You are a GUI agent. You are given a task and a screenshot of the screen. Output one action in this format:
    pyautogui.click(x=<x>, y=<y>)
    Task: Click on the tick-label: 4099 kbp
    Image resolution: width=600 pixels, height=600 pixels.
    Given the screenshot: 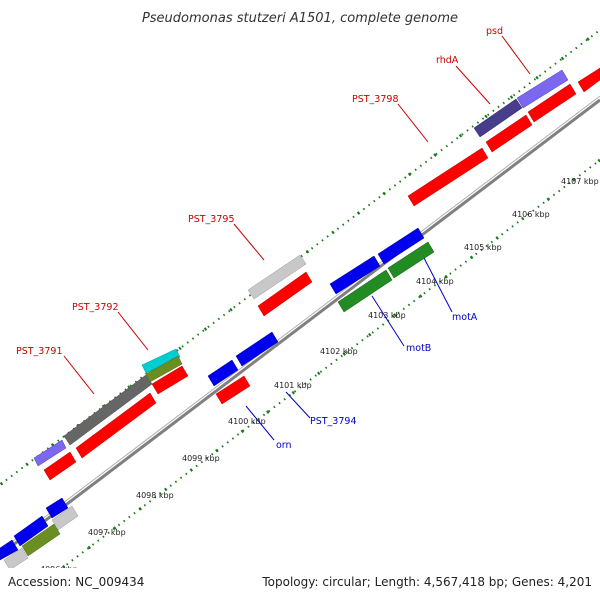 What is the action you would take?
    pyautogui.click(x=201, y=458)
    